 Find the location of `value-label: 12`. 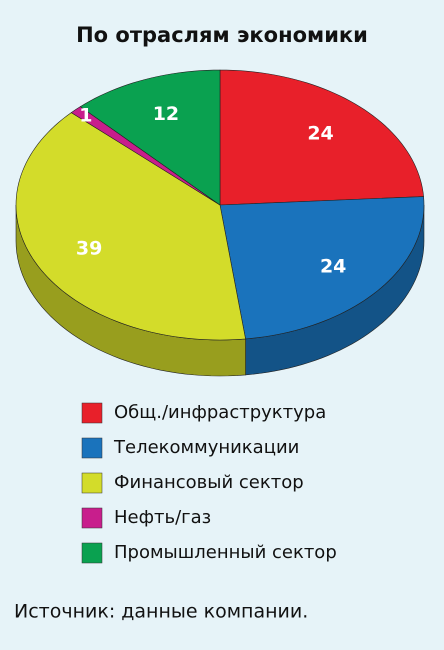

value-label: 12 is located at coordinates (166, 114).